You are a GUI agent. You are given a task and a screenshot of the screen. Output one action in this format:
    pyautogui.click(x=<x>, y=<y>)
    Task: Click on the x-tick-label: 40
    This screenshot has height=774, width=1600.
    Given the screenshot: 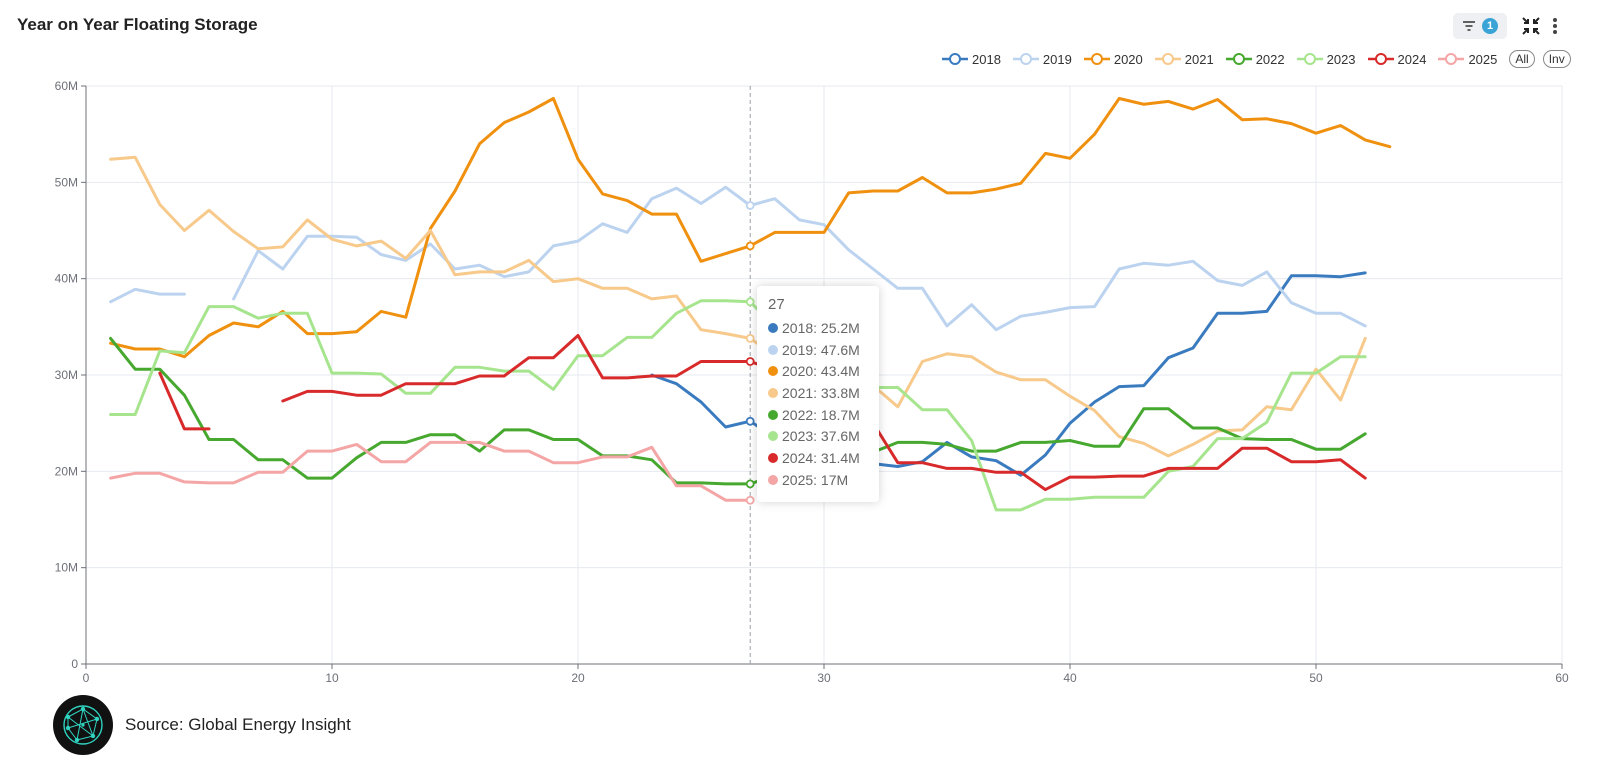 What is the action you would take?
    pyautogui.click(x=1070, y=678)
    